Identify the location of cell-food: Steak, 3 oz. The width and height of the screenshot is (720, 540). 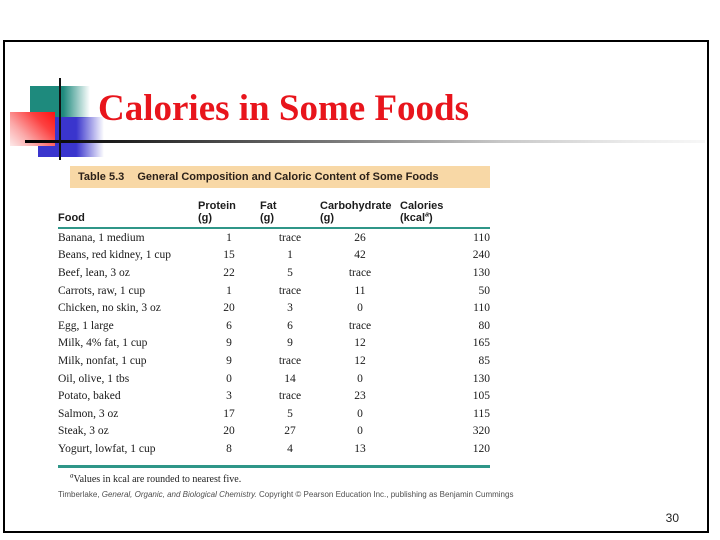
(83, 431).